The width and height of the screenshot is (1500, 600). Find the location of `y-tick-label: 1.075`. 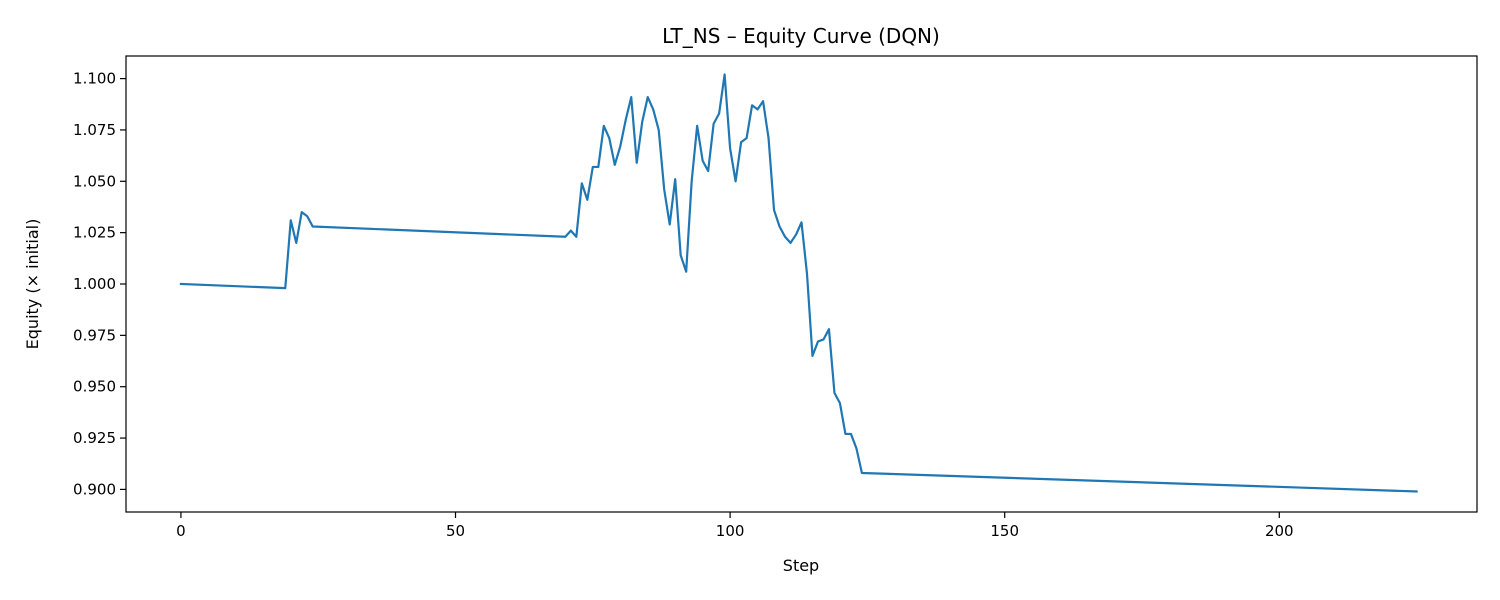

y-tick-label: 1.075 is located at coordinates (94, 130).